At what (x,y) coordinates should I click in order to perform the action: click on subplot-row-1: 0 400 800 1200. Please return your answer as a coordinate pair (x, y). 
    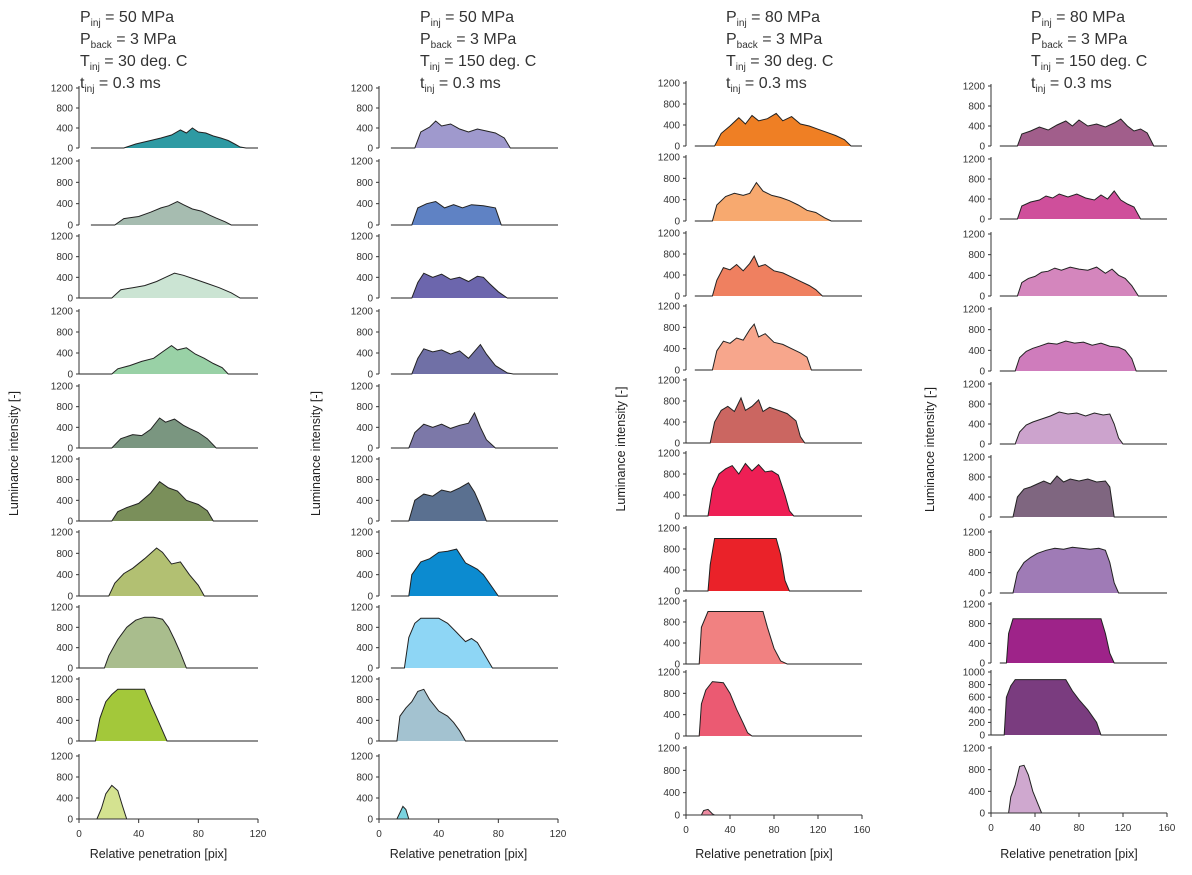
    Looking at the image, I should click on (454, 119).